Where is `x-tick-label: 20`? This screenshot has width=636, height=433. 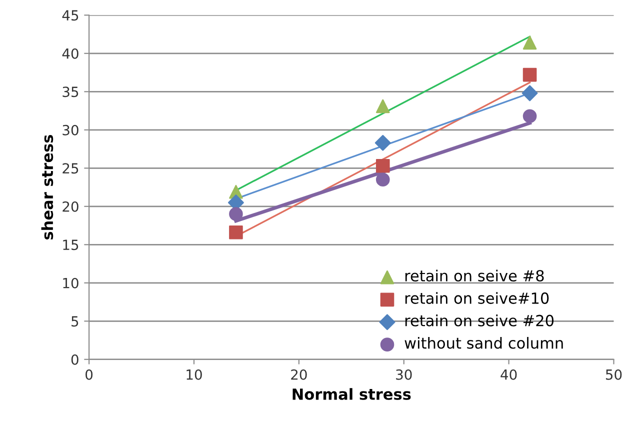 x-tick-label: 20 is located at coordinates (299, 374).